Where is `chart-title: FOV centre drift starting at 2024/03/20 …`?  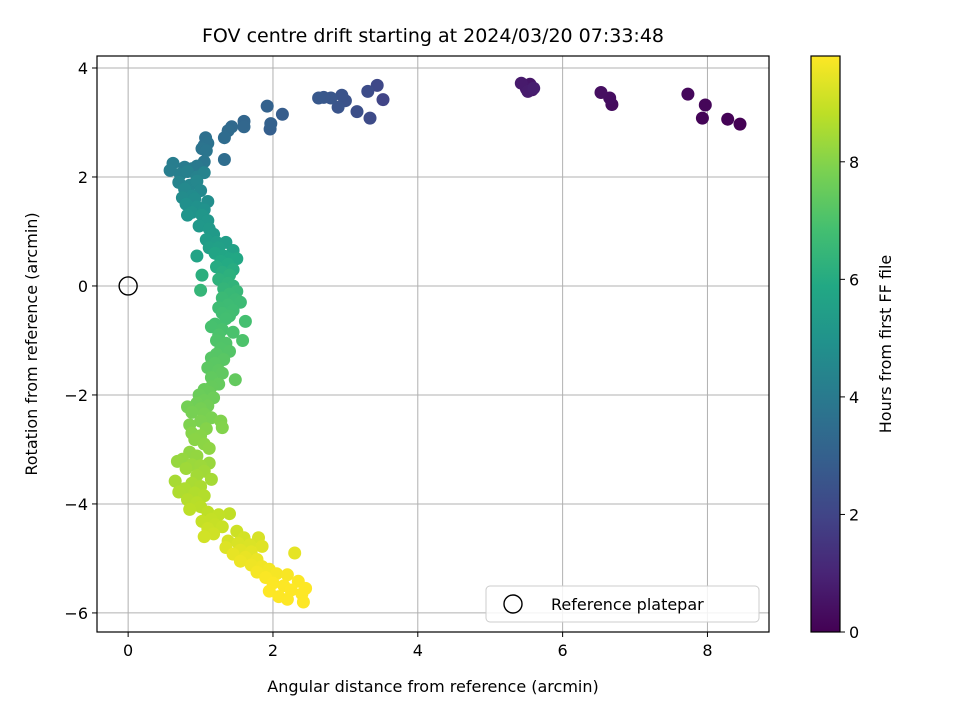 chart-title: FOV centre drift starting at 2024/03/20 … is located at coordinates (433, 36).